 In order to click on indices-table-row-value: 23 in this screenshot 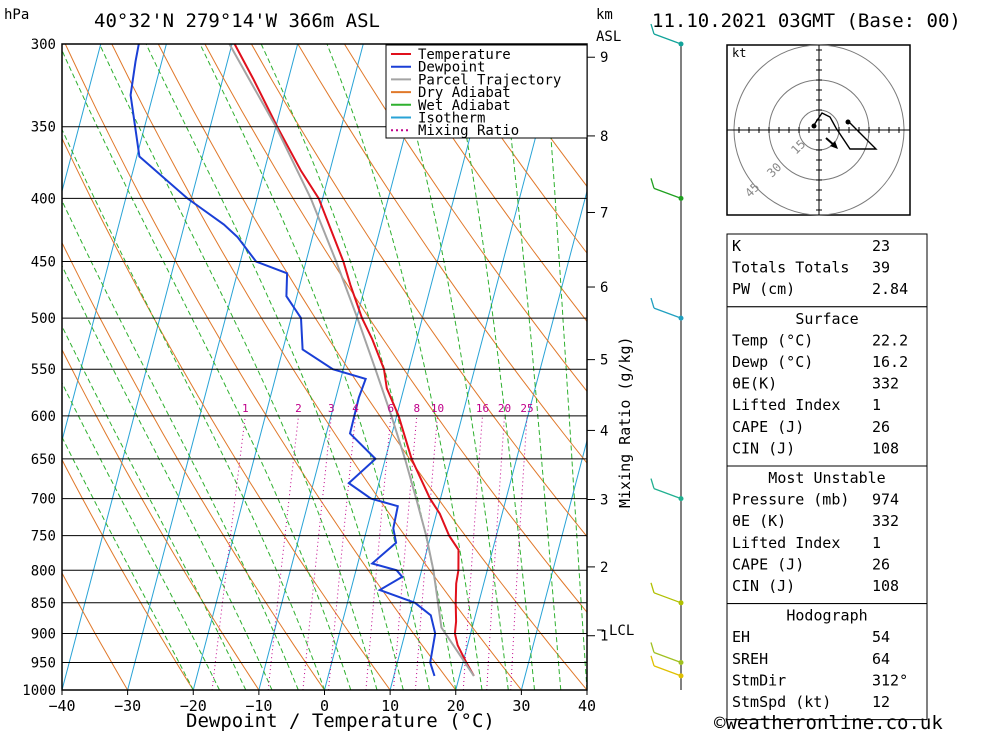, I will do `click(881, 246)`.